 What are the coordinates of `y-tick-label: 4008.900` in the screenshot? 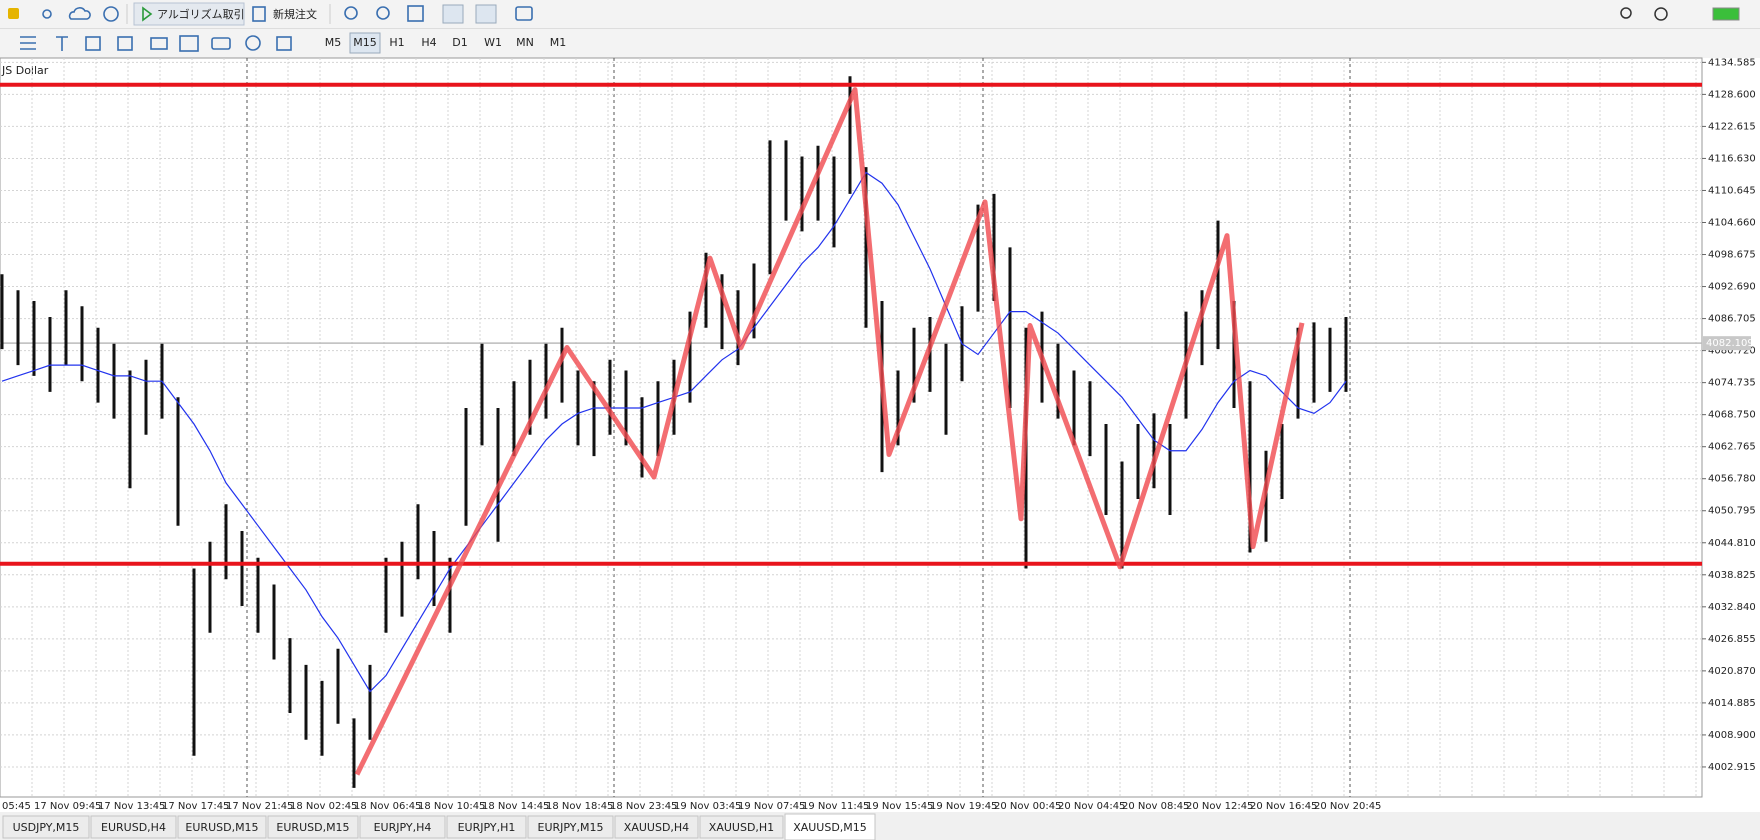 It's located at (1732, 735).